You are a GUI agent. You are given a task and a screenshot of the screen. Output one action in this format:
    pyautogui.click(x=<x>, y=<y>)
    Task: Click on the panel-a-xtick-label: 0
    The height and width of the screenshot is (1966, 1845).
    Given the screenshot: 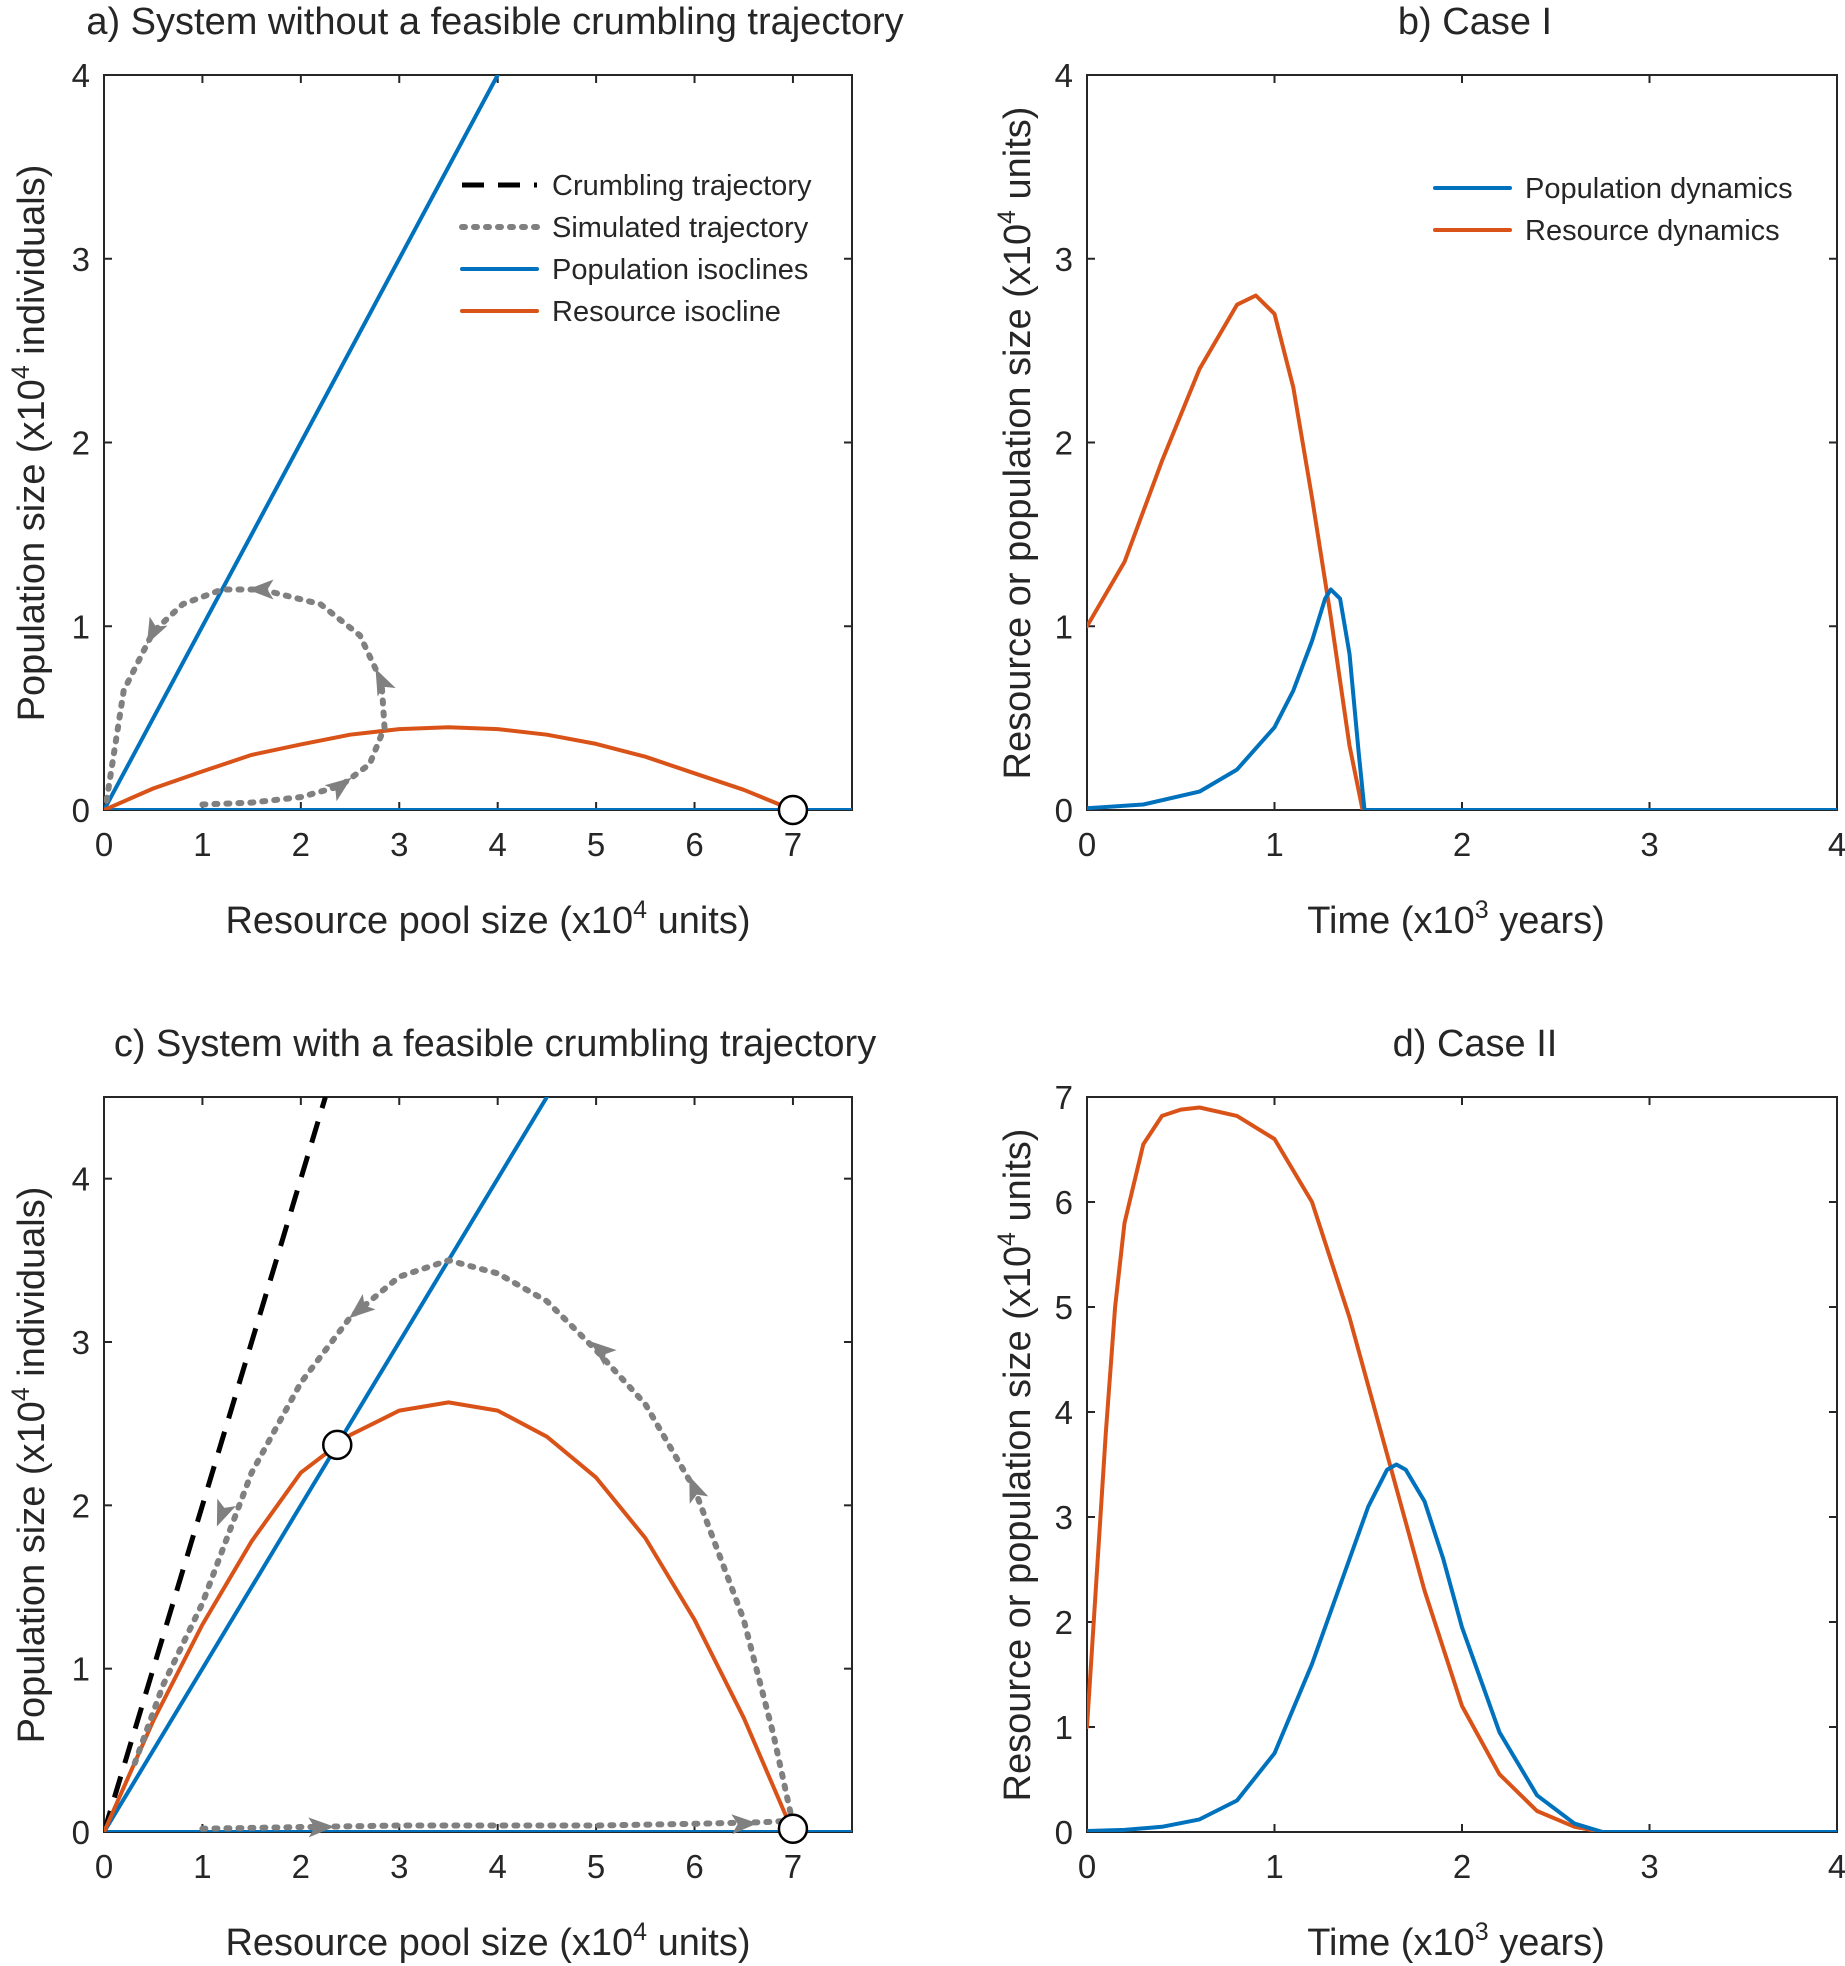 What is the action you would take?
    pyautogui.click(x=104, y=844)
    